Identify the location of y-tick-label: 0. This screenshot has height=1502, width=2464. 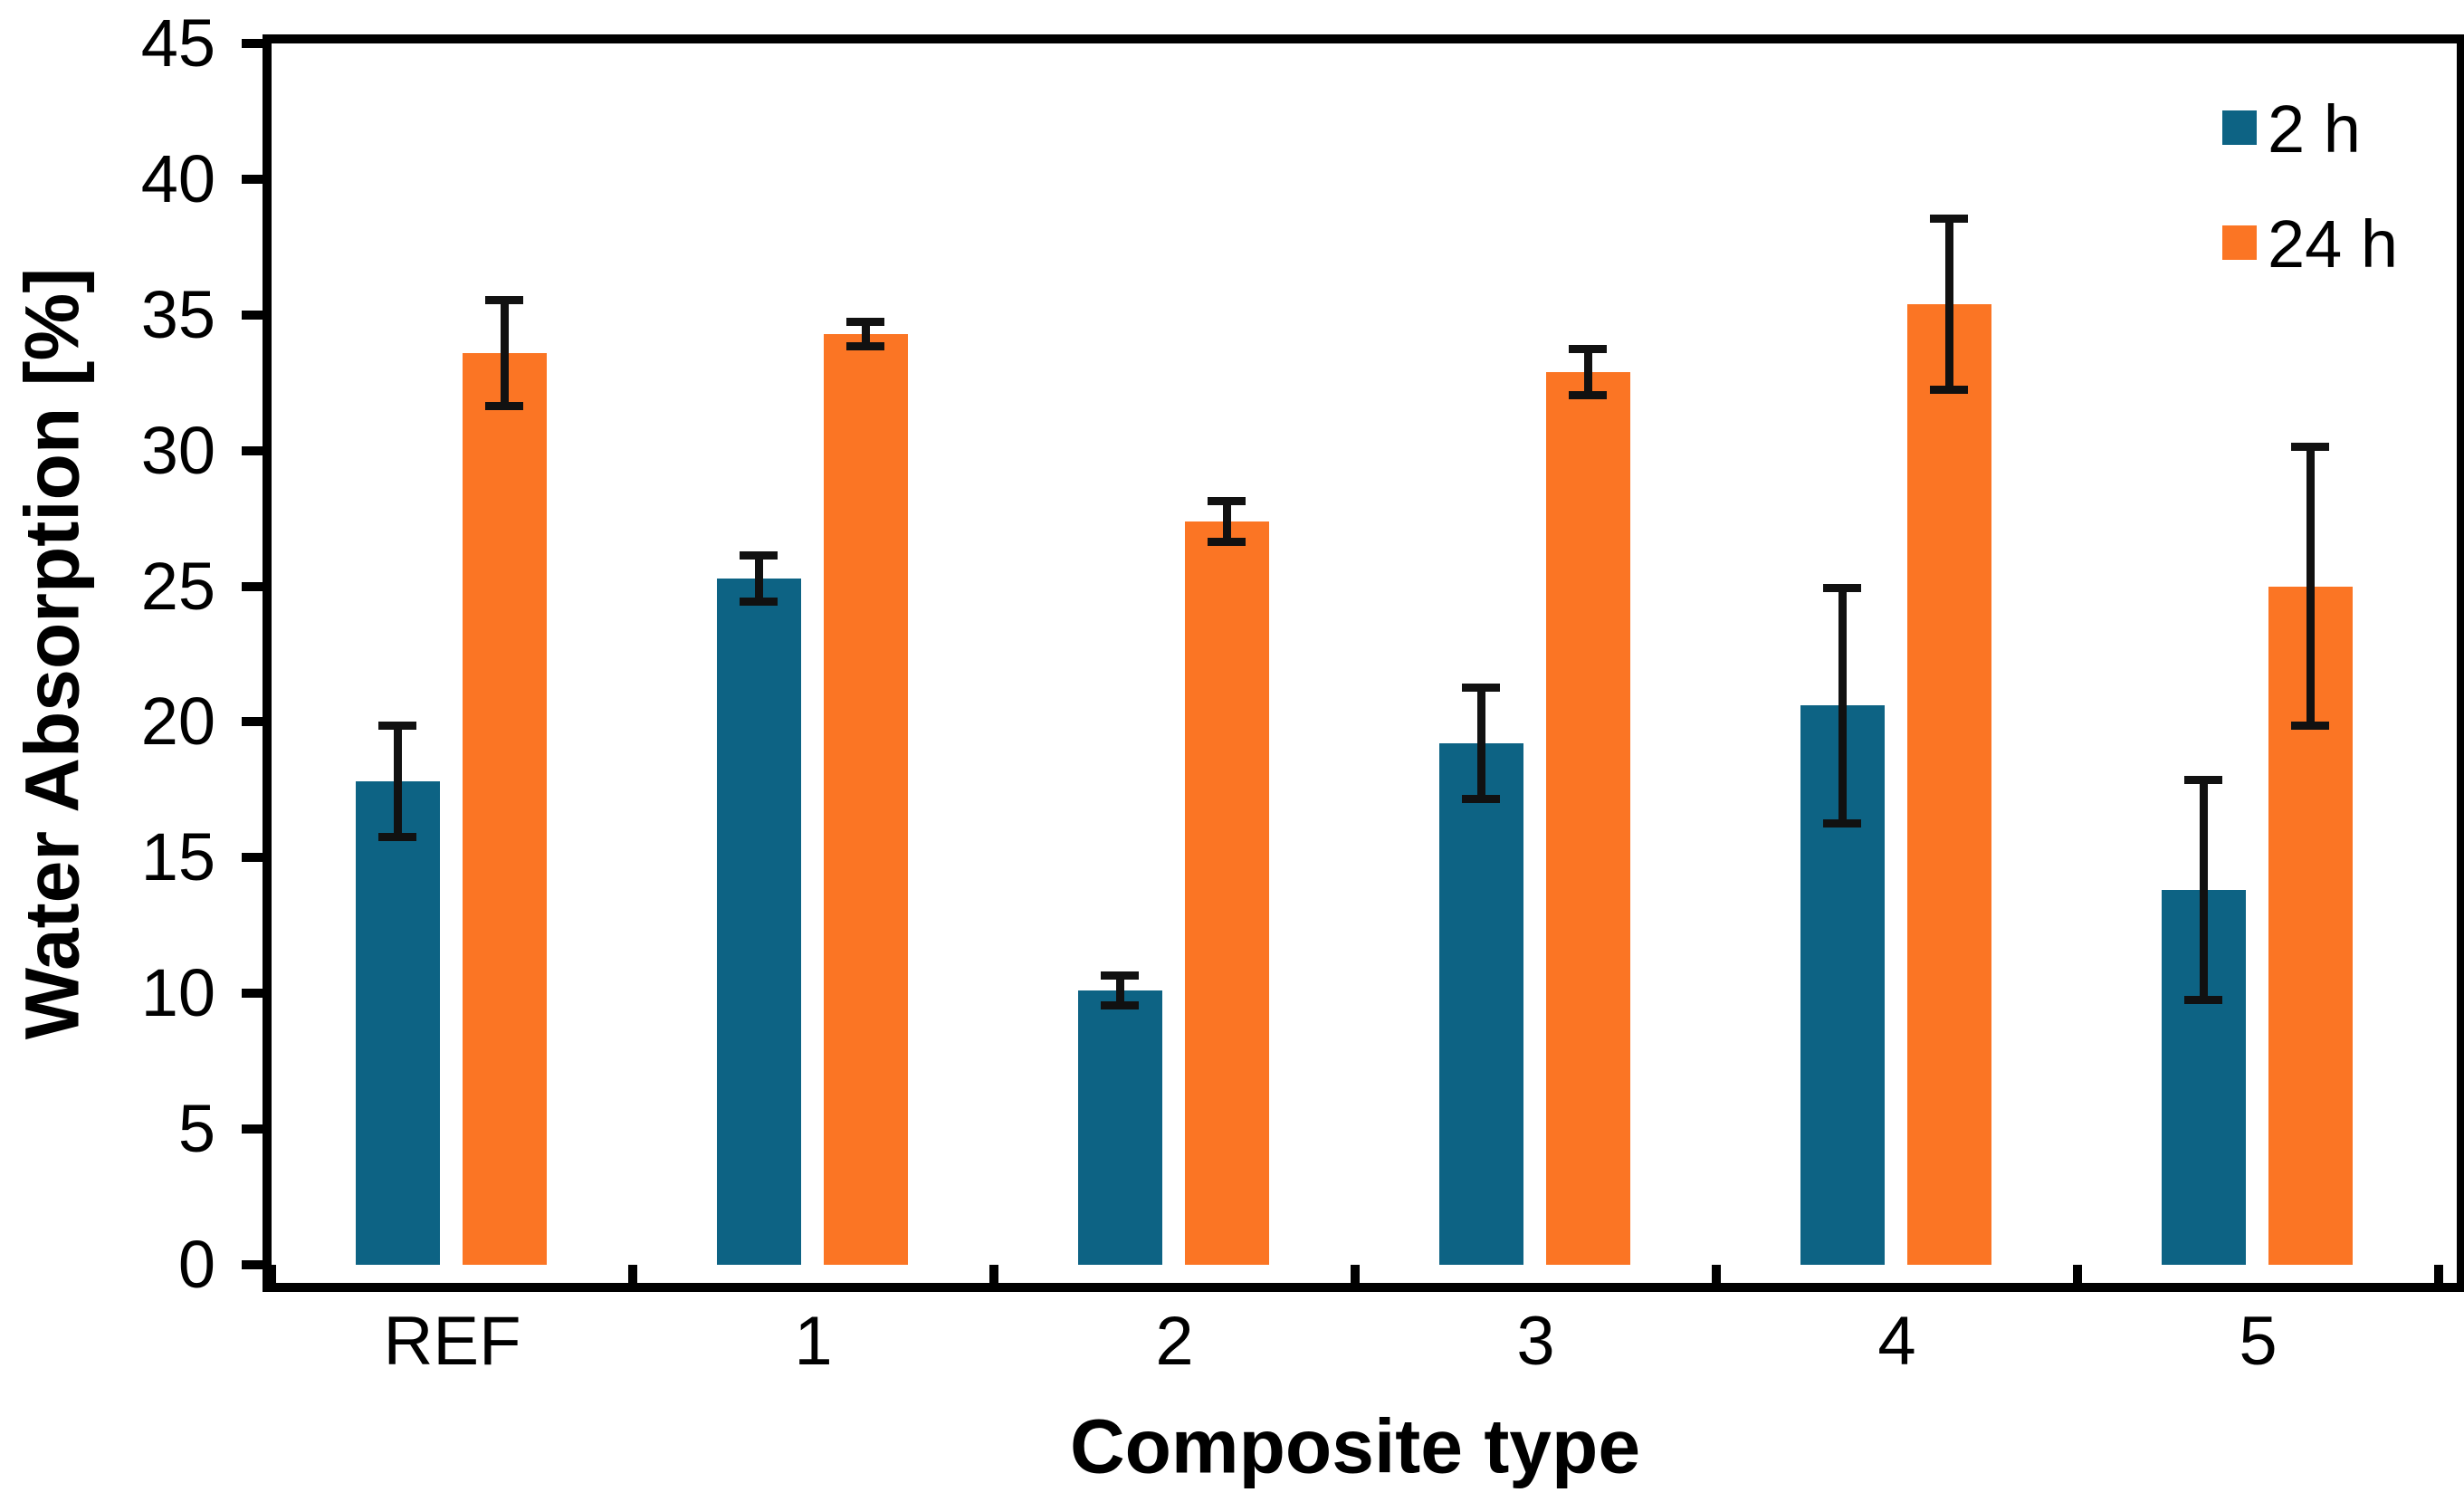
(196, 1264).